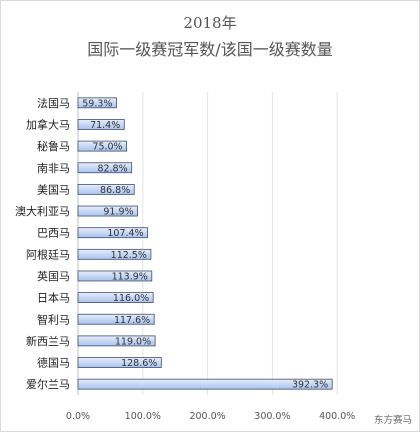 The height and width of the screenshot is (432, 420). What do you see at coordinates (53, 276) in the screenshot?
I see `category-label: 英国马` at bounding box center [53, 276].